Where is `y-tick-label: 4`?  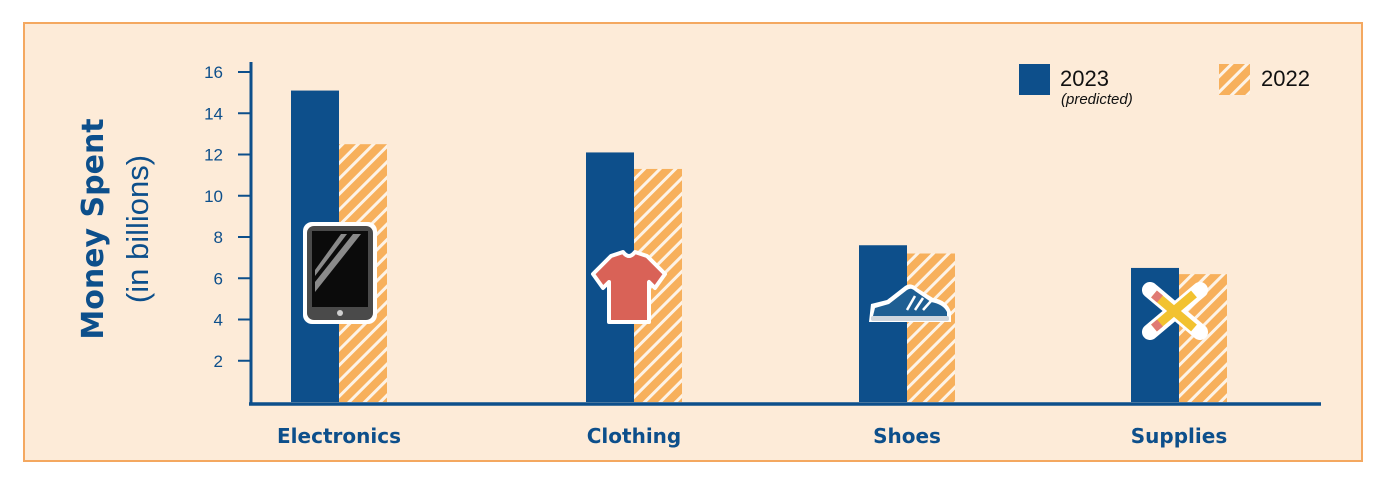
y-tick-label: 4 is located at coordinates (218, 320).